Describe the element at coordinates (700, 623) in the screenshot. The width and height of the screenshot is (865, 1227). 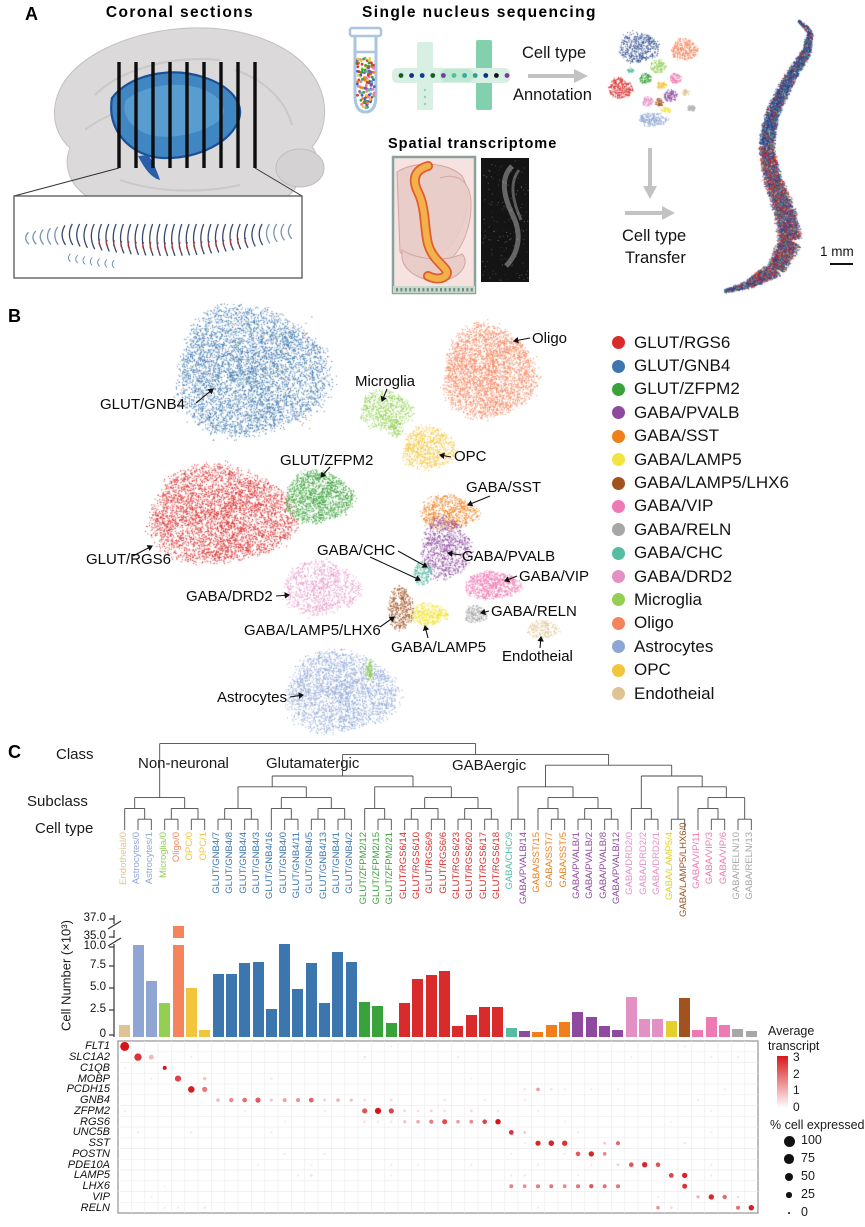
I see `legend-item: Oligo` at that location.